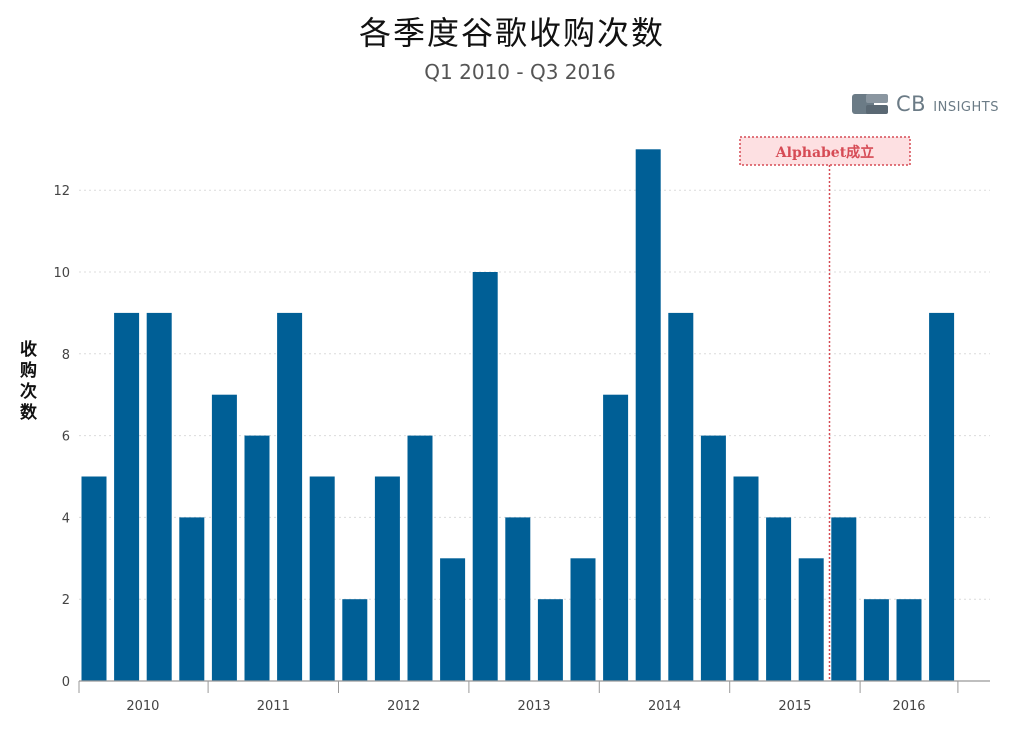 The width and height of the screenshot is (1024, 732). Describe the element at coordinates (66, 355) in the screenshot. I see `y-tick-label: 8` at that location.